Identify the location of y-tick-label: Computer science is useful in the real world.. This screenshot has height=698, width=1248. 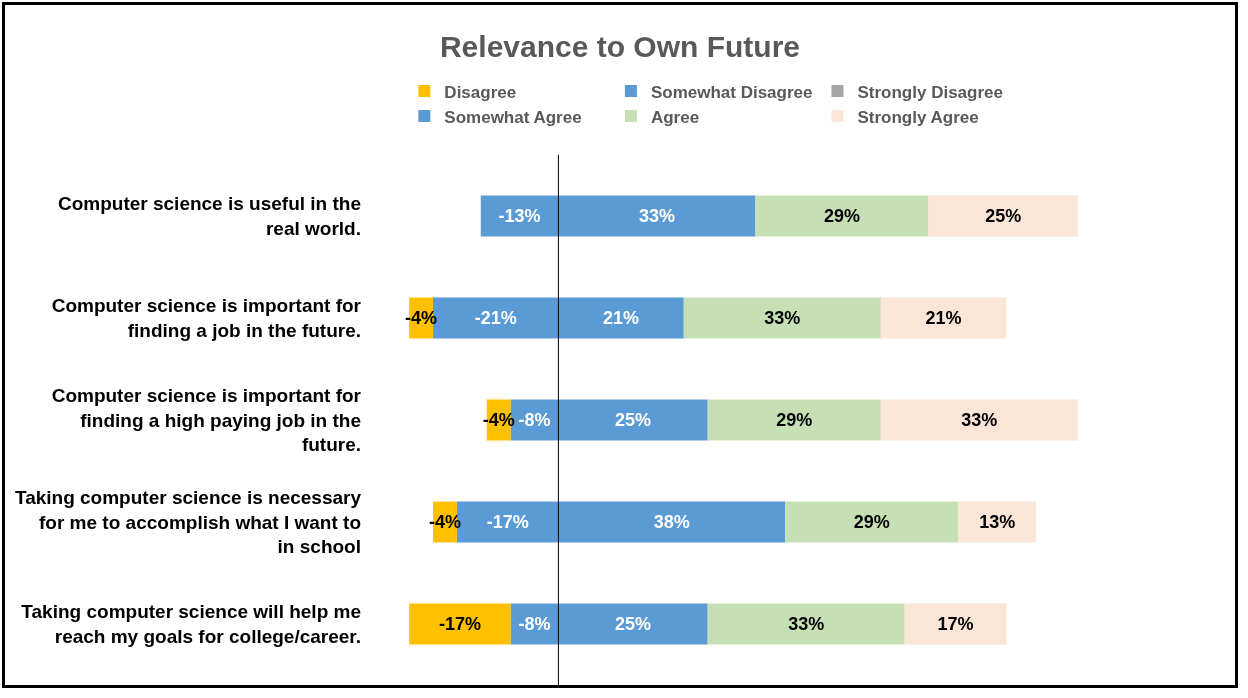
(209, 216).